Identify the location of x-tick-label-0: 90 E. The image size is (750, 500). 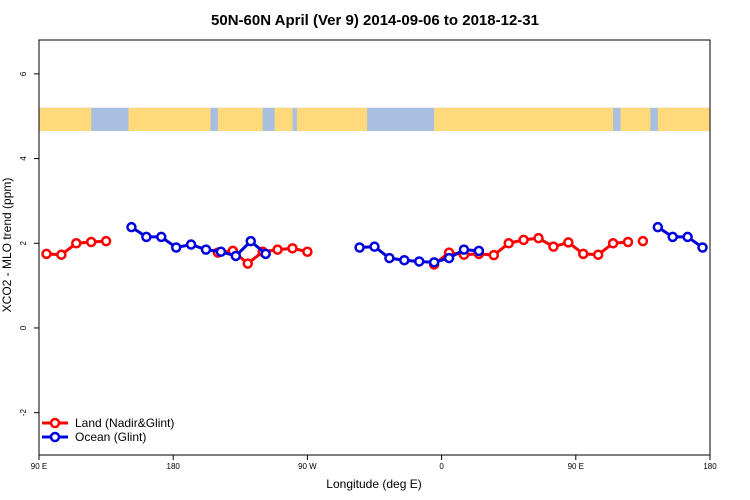
(39, 466).